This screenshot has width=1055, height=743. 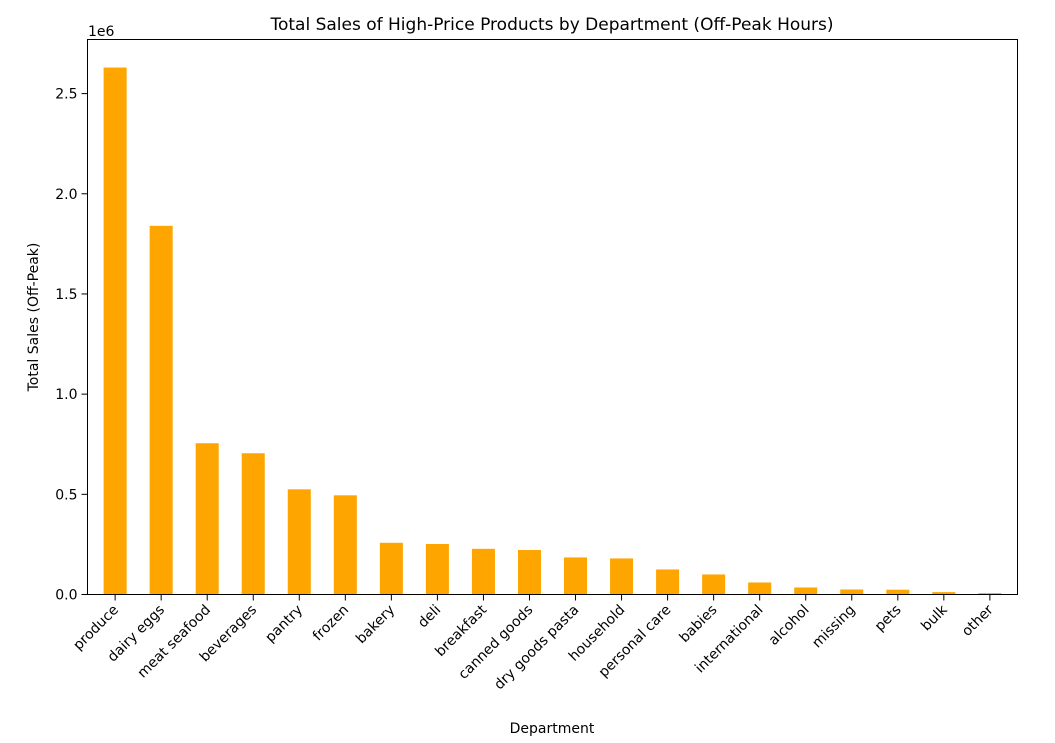 I want to click on bar-dairy-eggs, so click(x=161, y=410).